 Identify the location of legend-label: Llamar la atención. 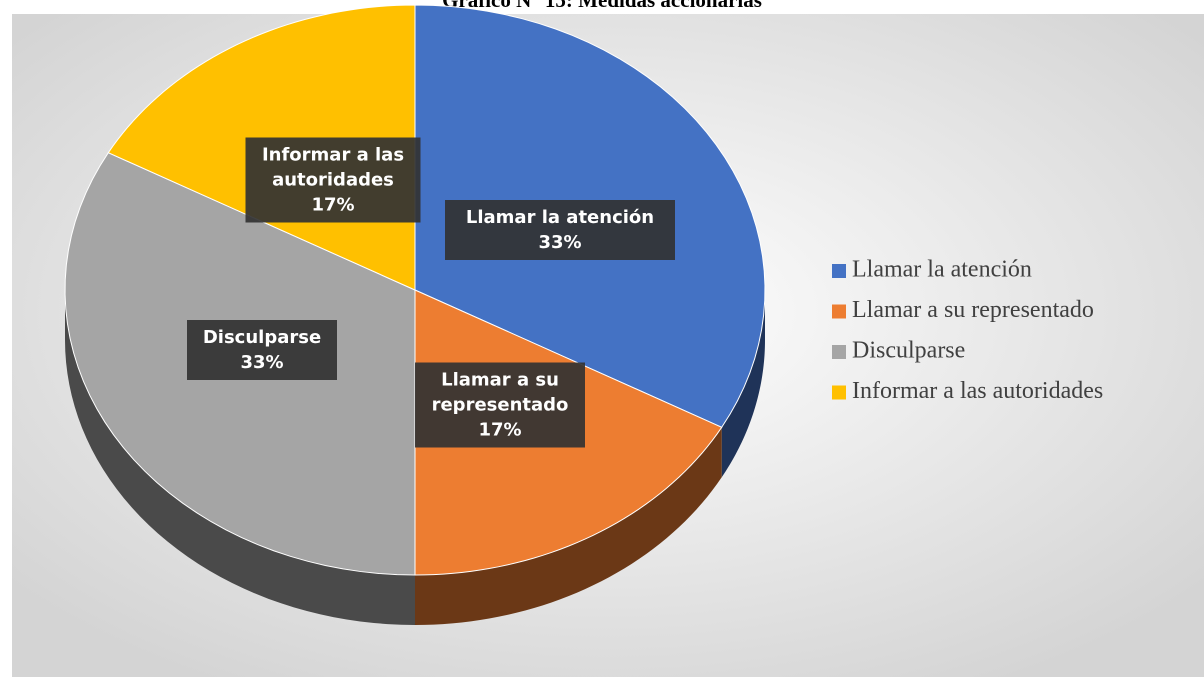
(942, 270).